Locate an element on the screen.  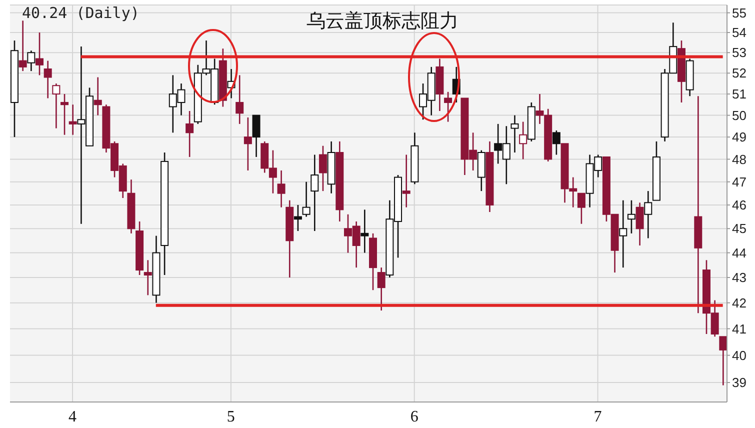
y-tick-label: 55 is located at coordinates (739, 12).